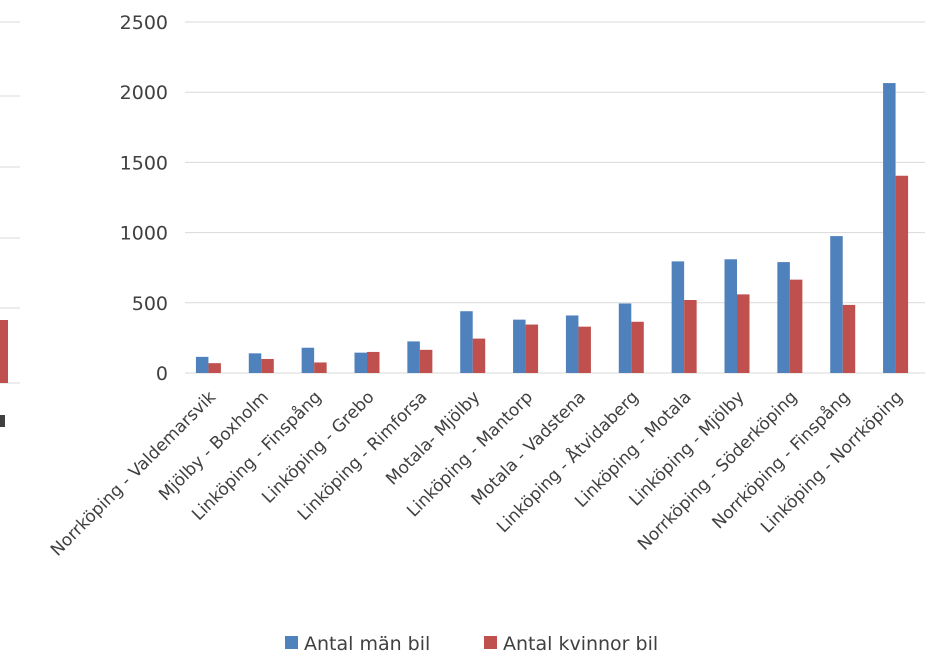 The width and height of the screenshot is (930, 659). I want to click on y-tick-label: 1000, so click(144, 234).